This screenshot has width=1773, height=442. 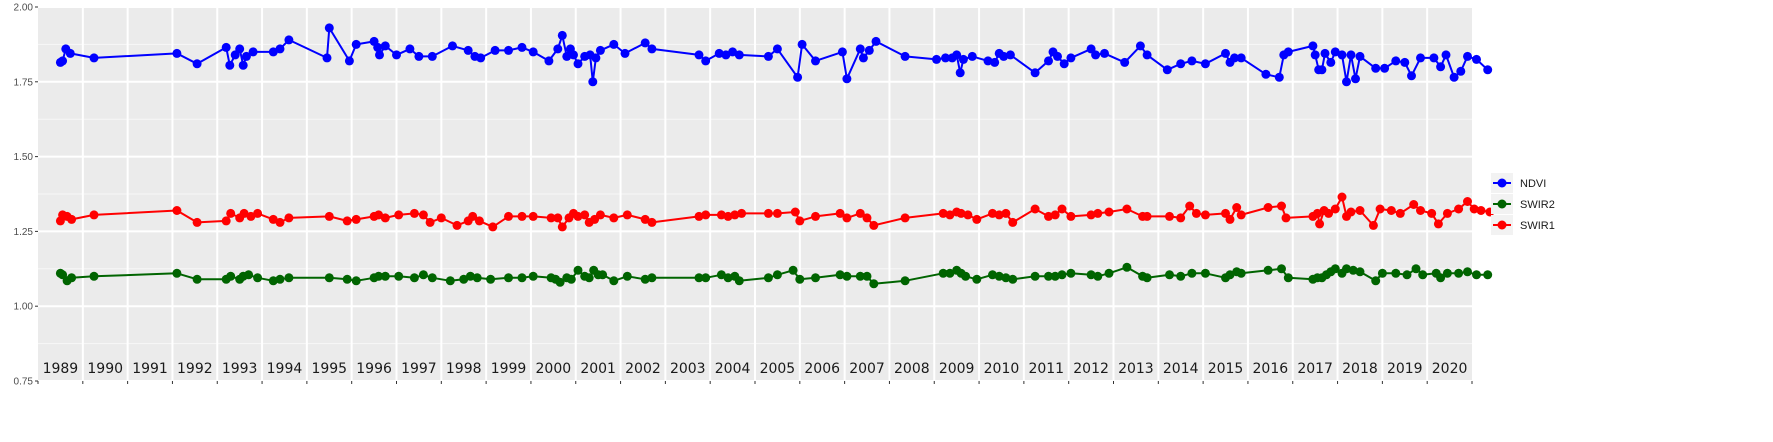 What do you see at coordinates (1002, 369) in the screenshot?
I see `year-label: 2010` at bounding box center [1002, 369].